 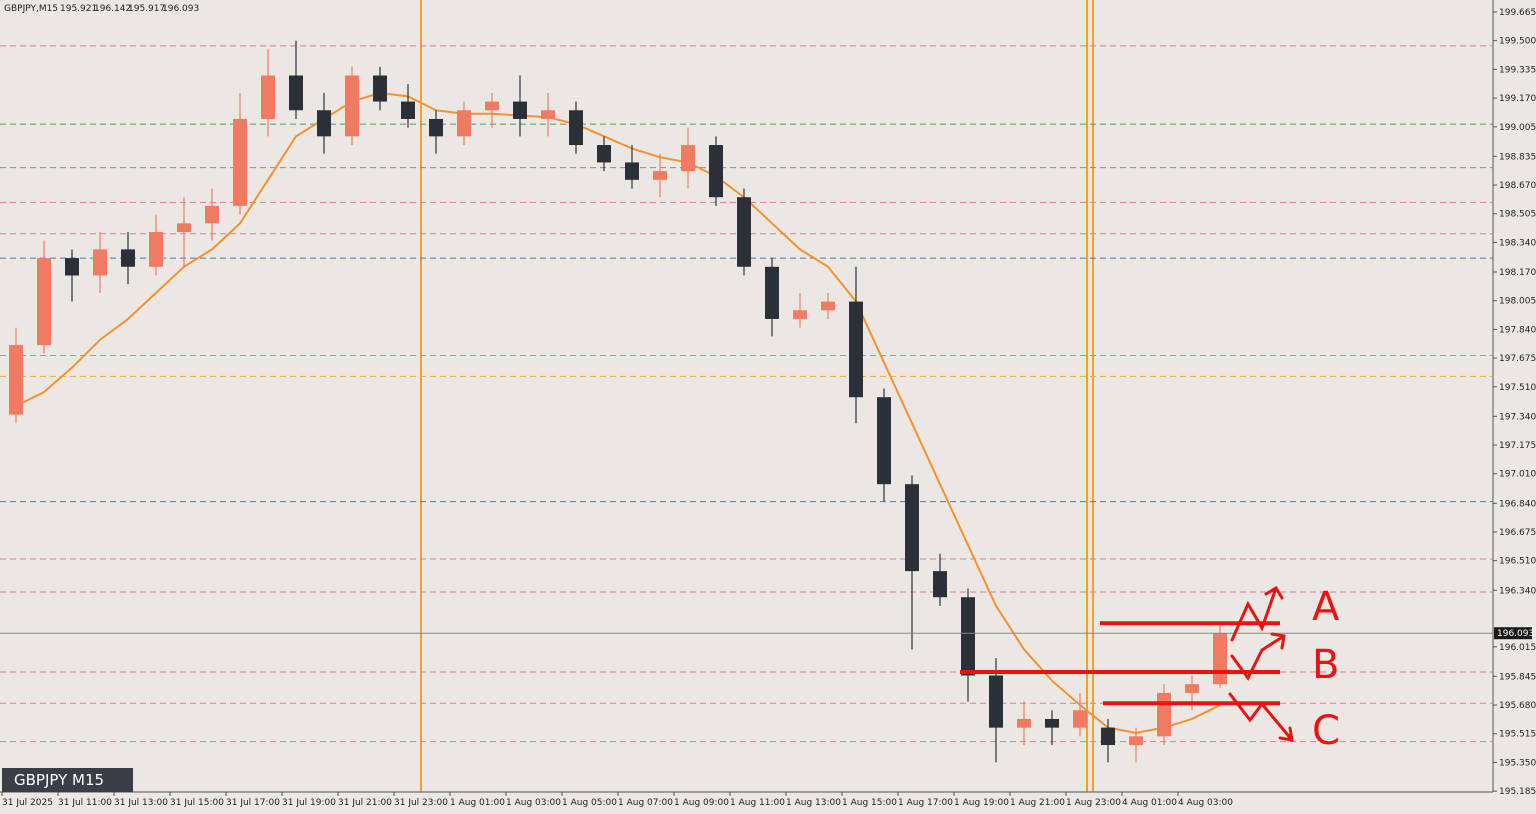 I want to click on x-tick-label: 4 Aug 03:00, so click(x=1205, y=803).